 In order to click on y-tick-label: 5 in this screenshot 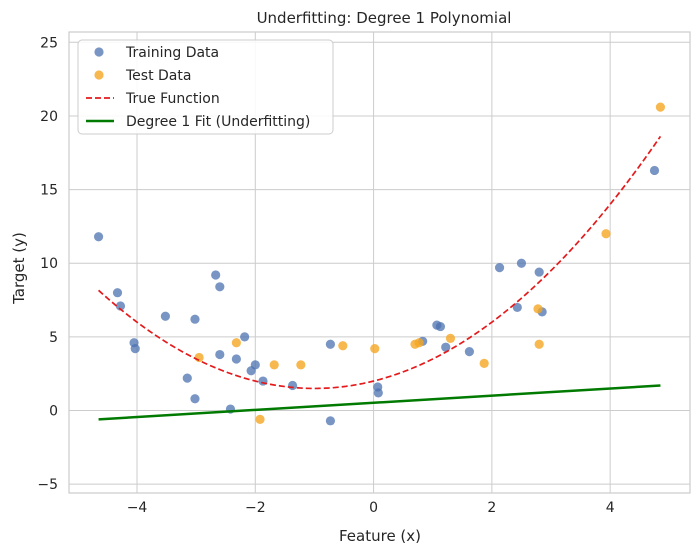, I will do `click(53, 338)`.